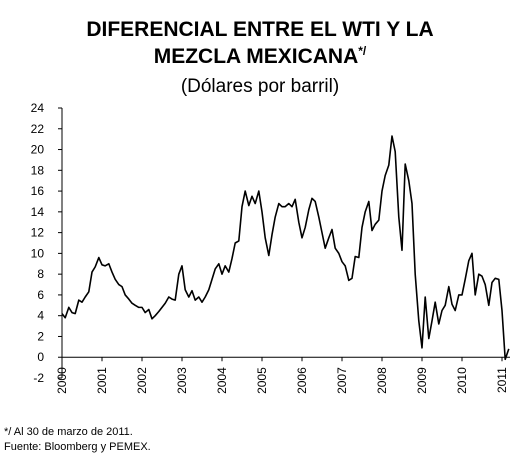 This screenshot has width=515, height=456. Describe the element at coordinates (259, 29) in the screenshot. I see `chart-title: DIFERENCIAL ENTRE EL WTI Y LA` at that location.